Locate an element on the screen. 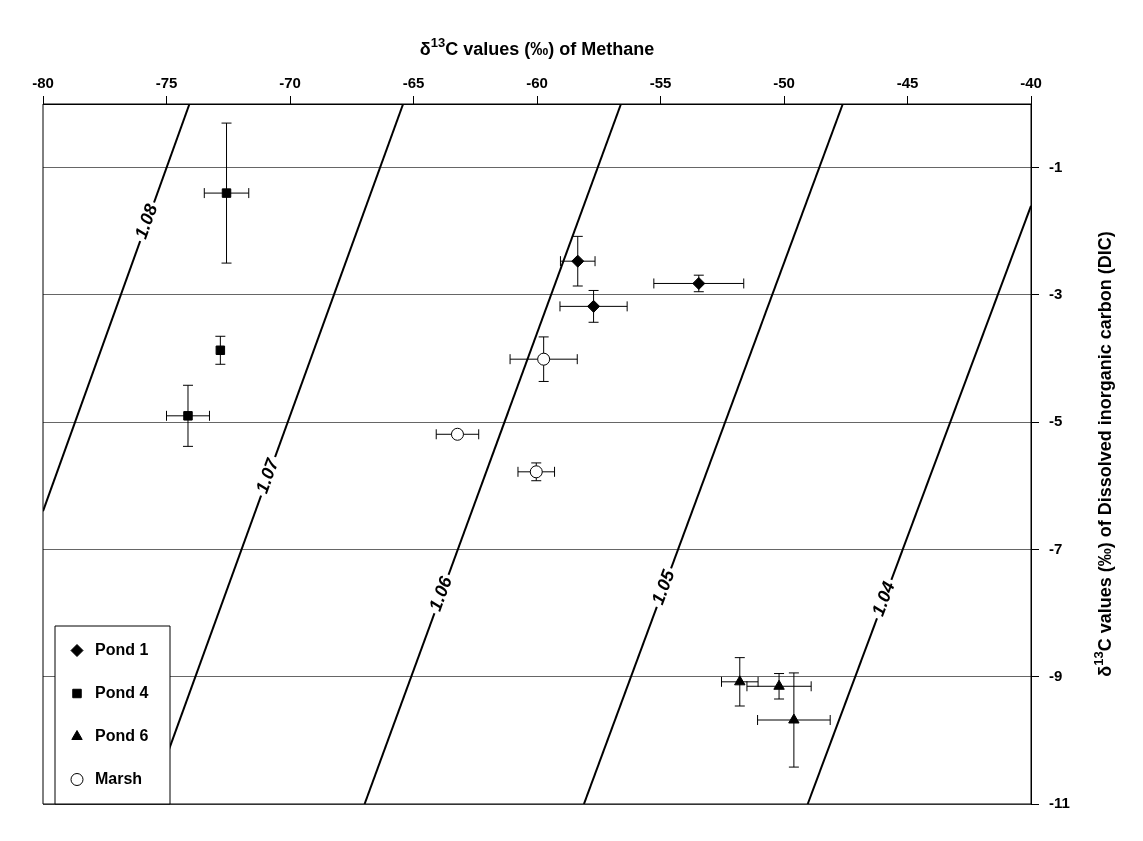 This screenshot has height=841, width=1143. y-tick-label: -3 is located at coordinates (1056, 294).